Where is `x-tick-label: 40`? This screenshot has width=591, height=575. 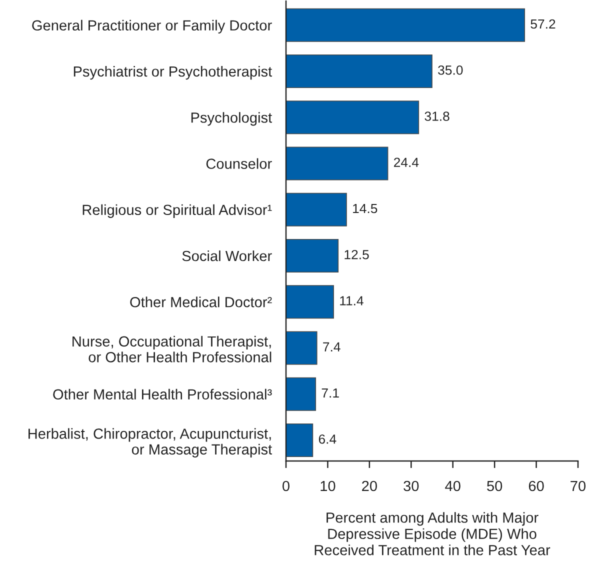 x-tick-label: 40 is located at coordinates (452, 486).